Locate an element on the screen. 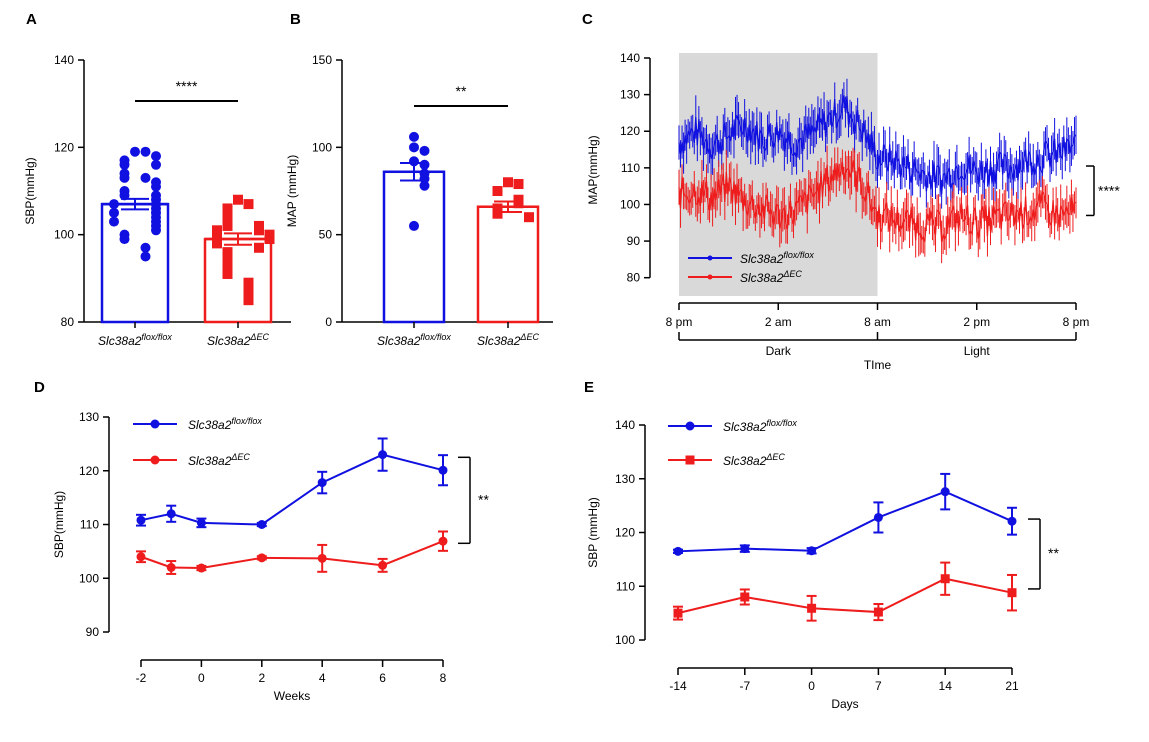  panel-B-xlabel-1-text: Slc38a2ΔEC is located at coordinates (508, 340).